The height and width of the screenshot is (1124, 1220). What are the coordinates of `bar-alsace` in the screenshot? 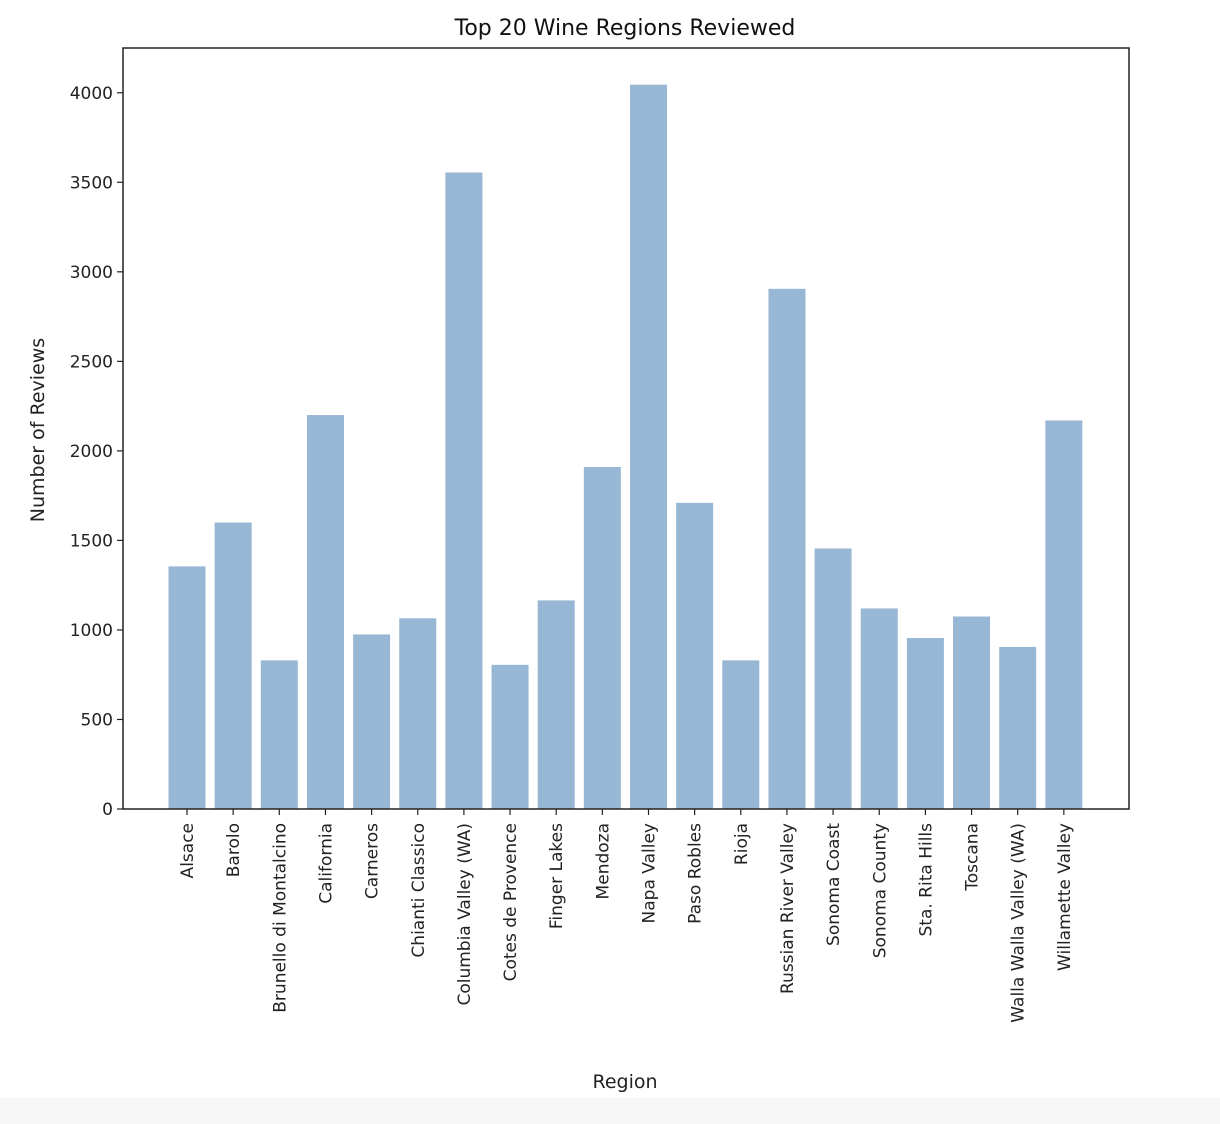 It's located at (187, 687).